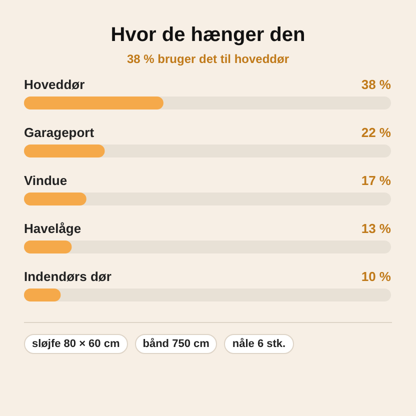 The width and height of the screenshot is (416, 416). What do you see at coordinates (259, 344) in the screenshot?
I see `text: nåle 6 stk.` at bounding box center [259, 344].